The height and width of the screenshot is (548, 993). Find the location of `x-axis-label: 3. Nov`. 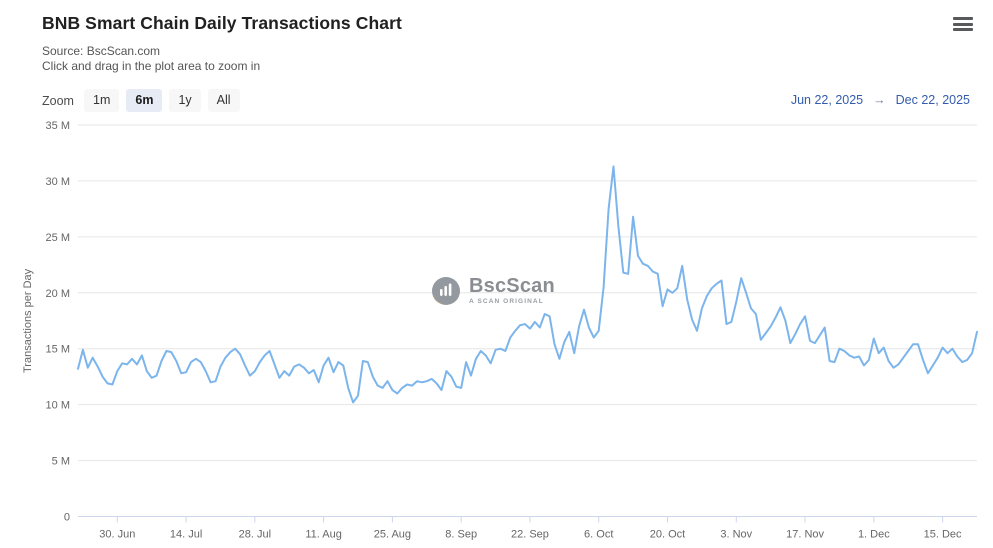

x-axis-label: 3. Nov is located at coordinates (736, 535).